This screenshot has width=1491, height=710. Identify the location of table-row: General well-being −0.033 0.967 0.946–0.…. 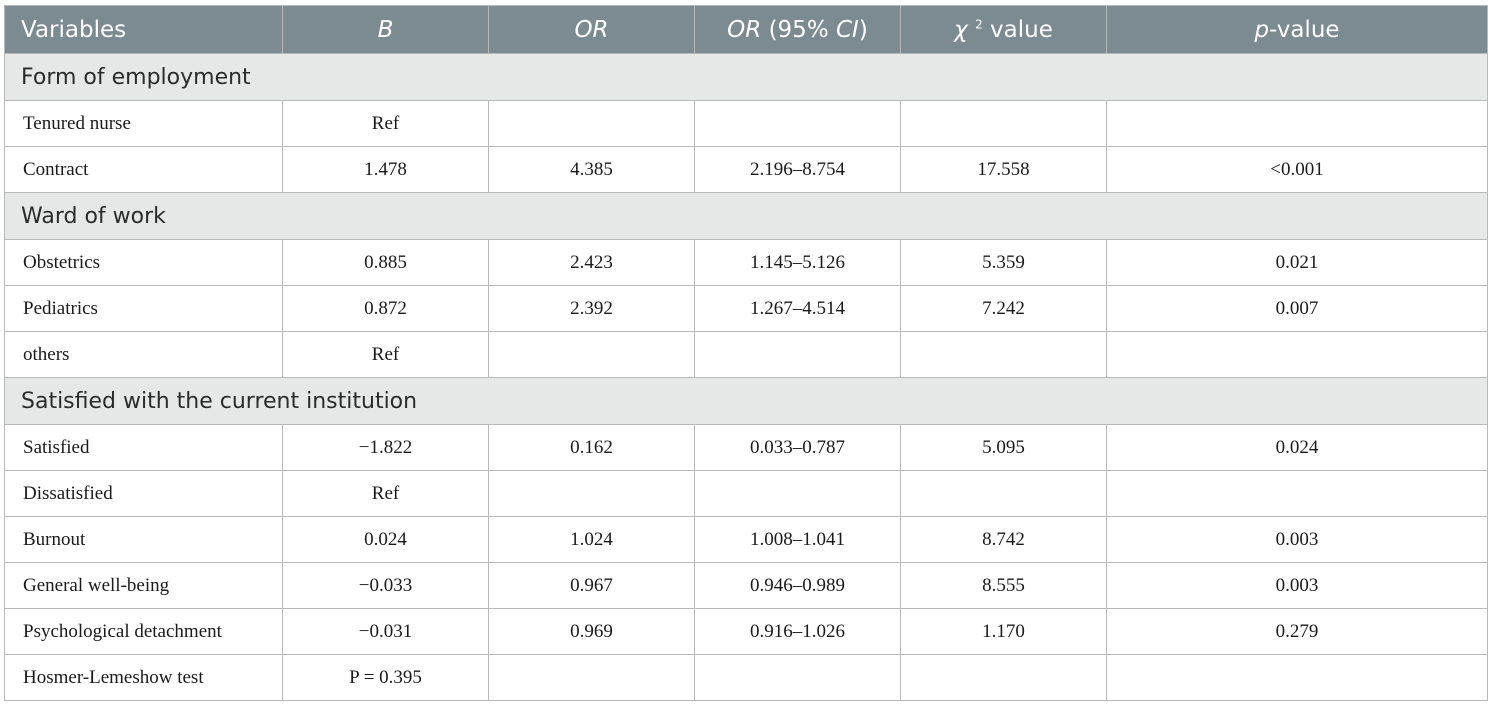
(746, 585).